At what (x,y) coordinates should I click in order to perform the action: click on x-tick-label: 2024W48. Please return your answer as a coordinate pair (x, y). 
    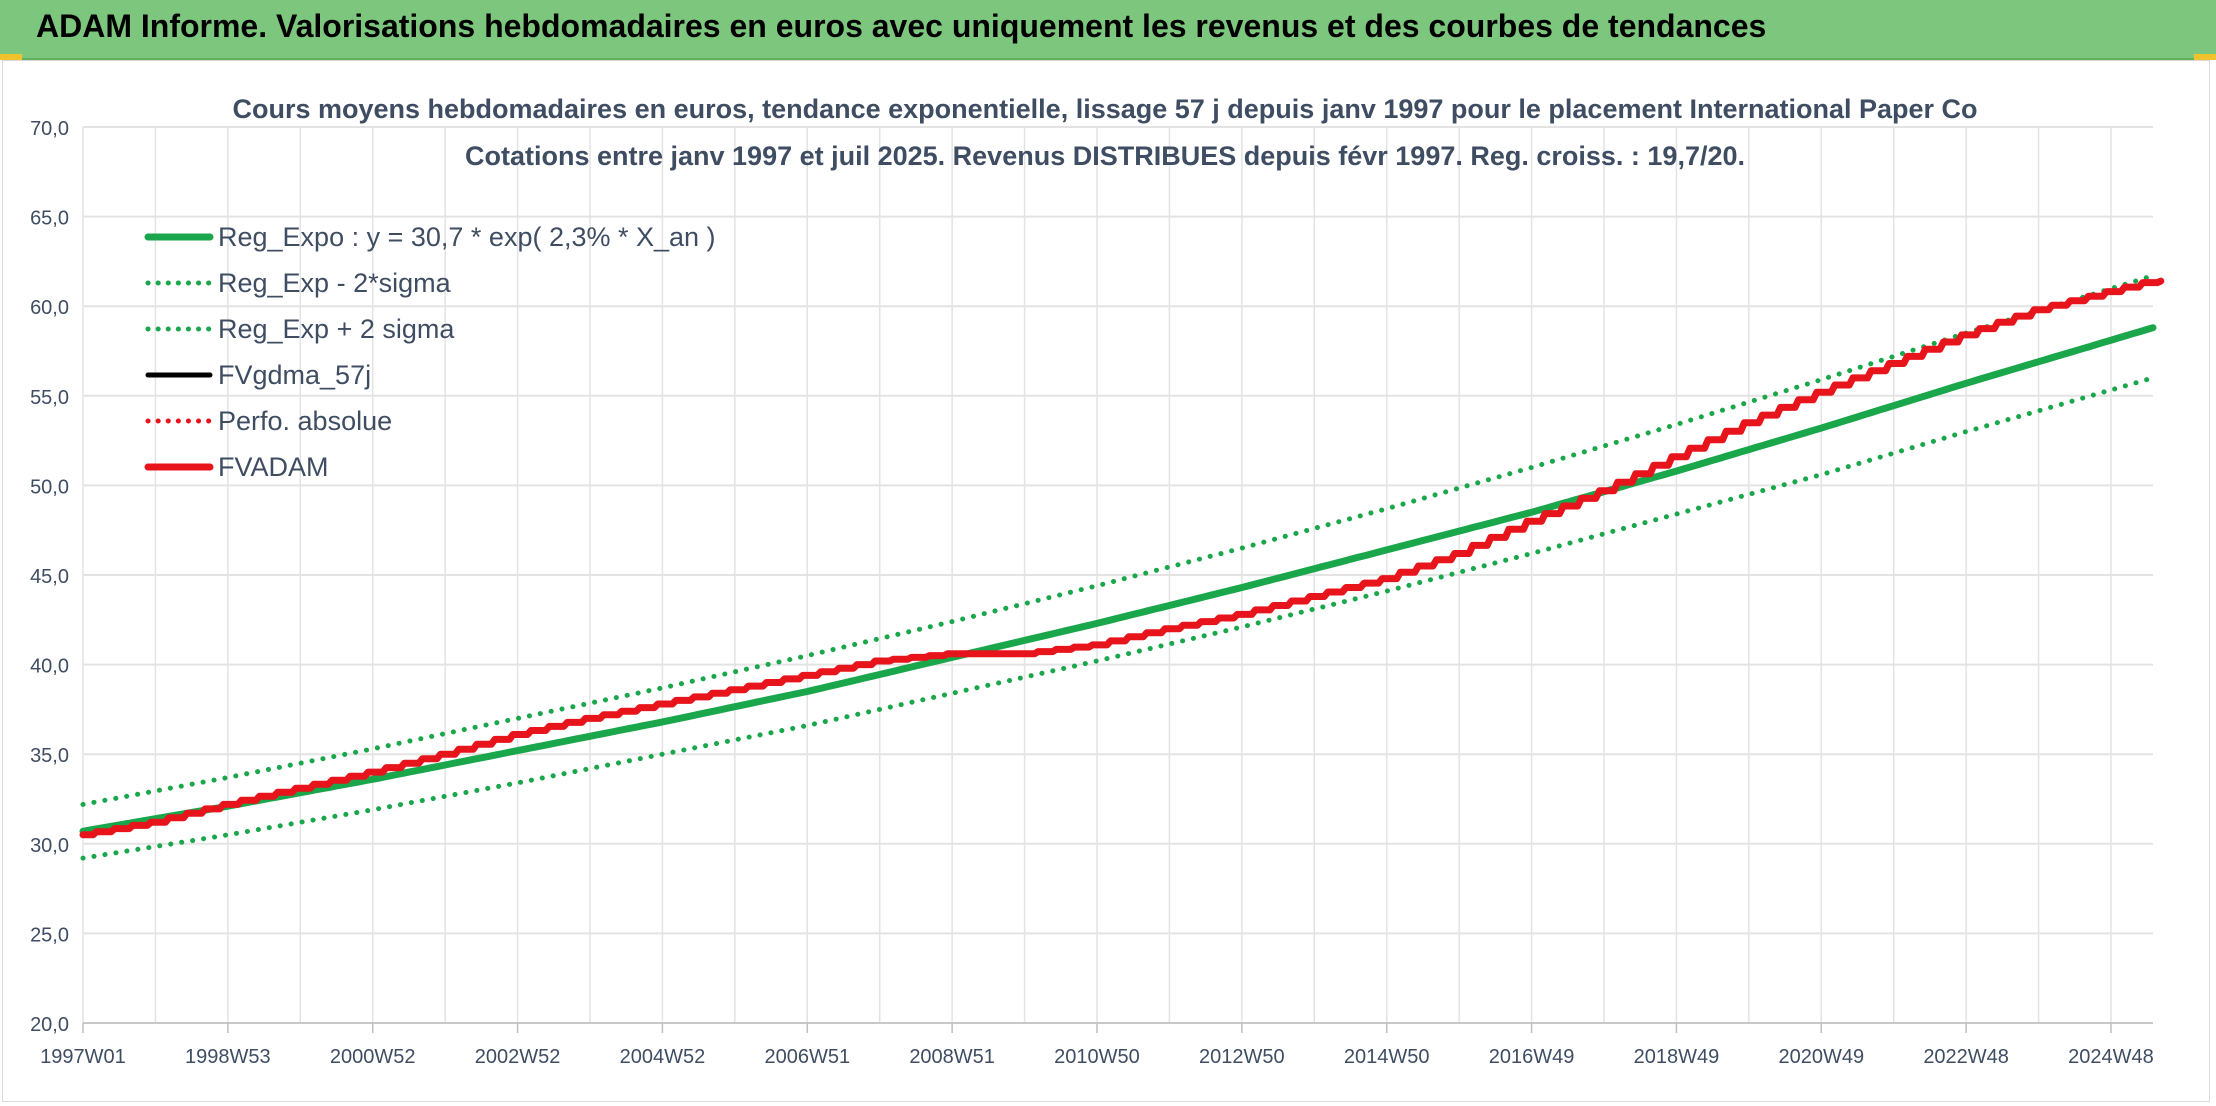
    Looking at the image, I should click on (2111, 1057).